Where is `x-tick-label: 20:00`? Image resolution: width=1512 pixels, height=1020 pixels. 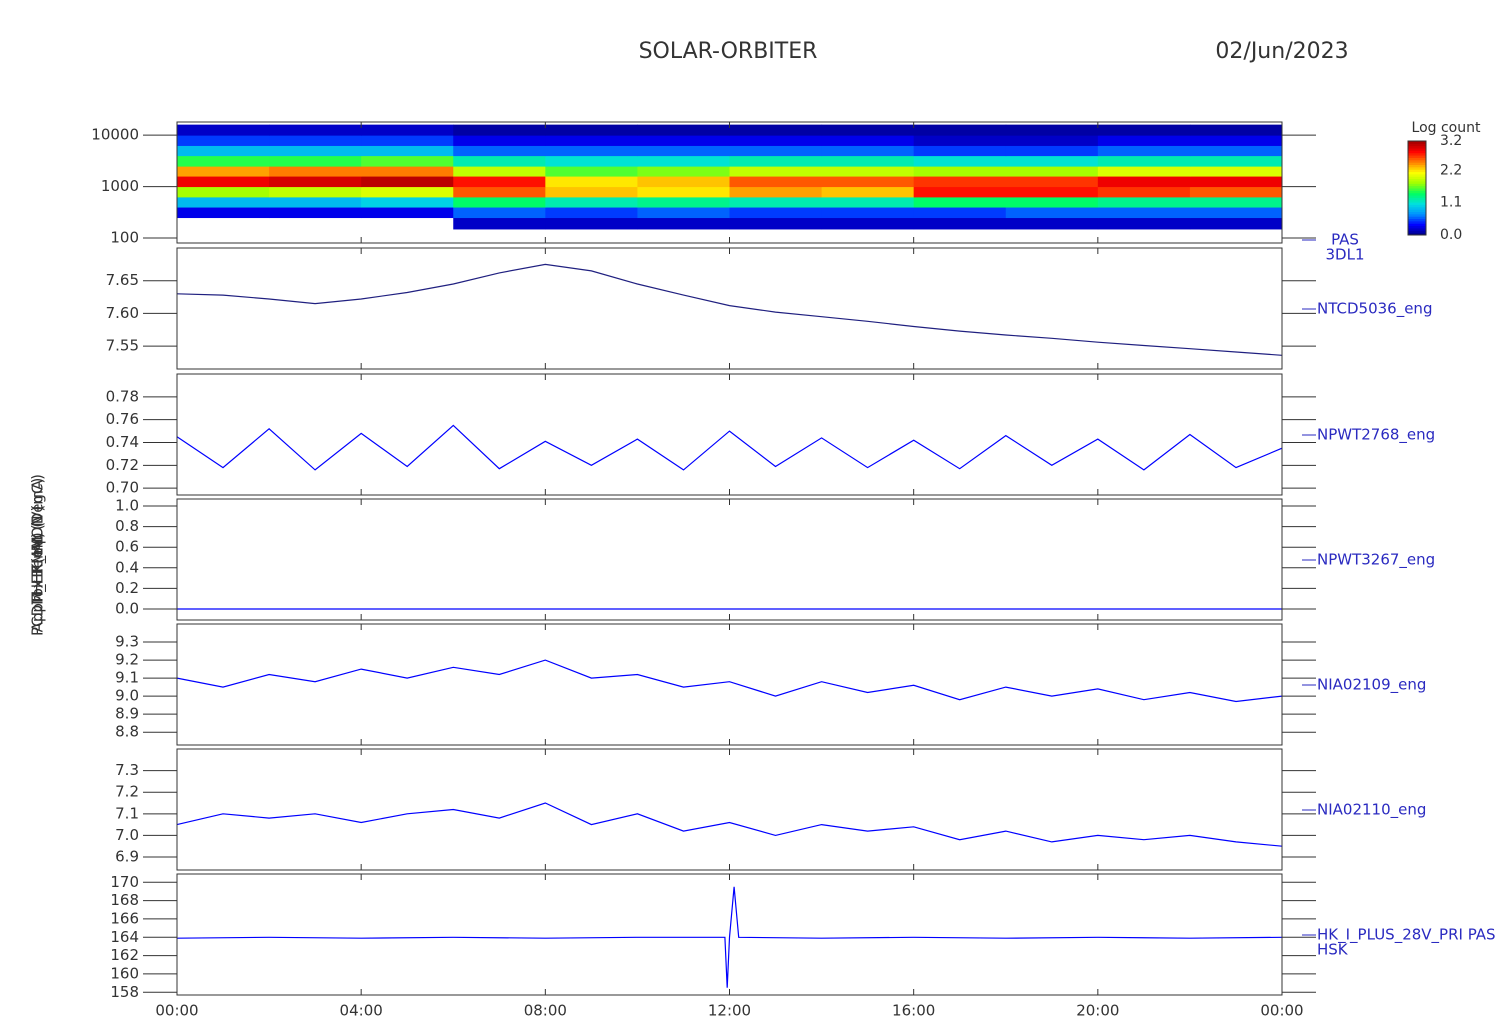 x-tick-label: 20:00 is located at coordinates (1097, 1011).